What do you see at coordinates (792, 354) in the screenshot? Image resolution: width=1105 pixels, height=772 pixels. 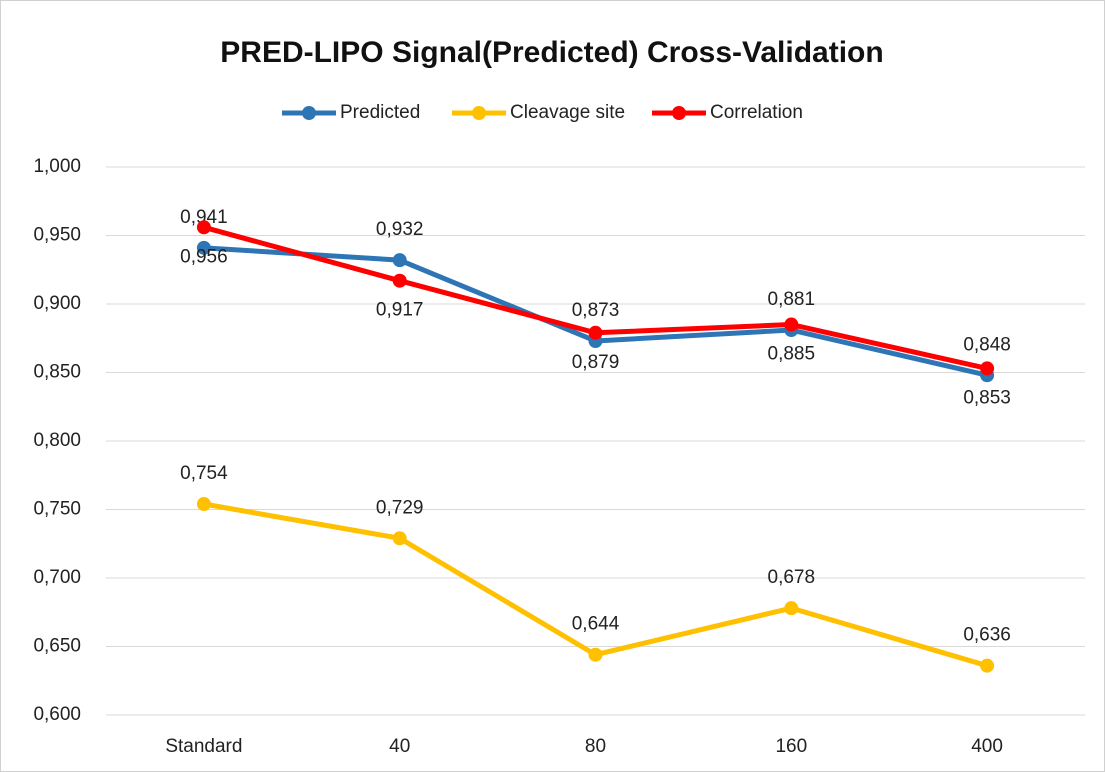 I see `data-label: 0,885` at bounding box center [792, 354].